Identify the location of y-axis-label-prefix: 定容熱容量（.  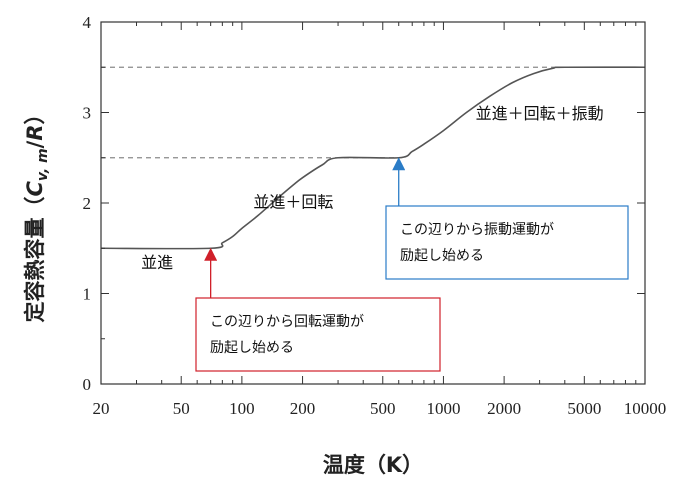
(35, 260).